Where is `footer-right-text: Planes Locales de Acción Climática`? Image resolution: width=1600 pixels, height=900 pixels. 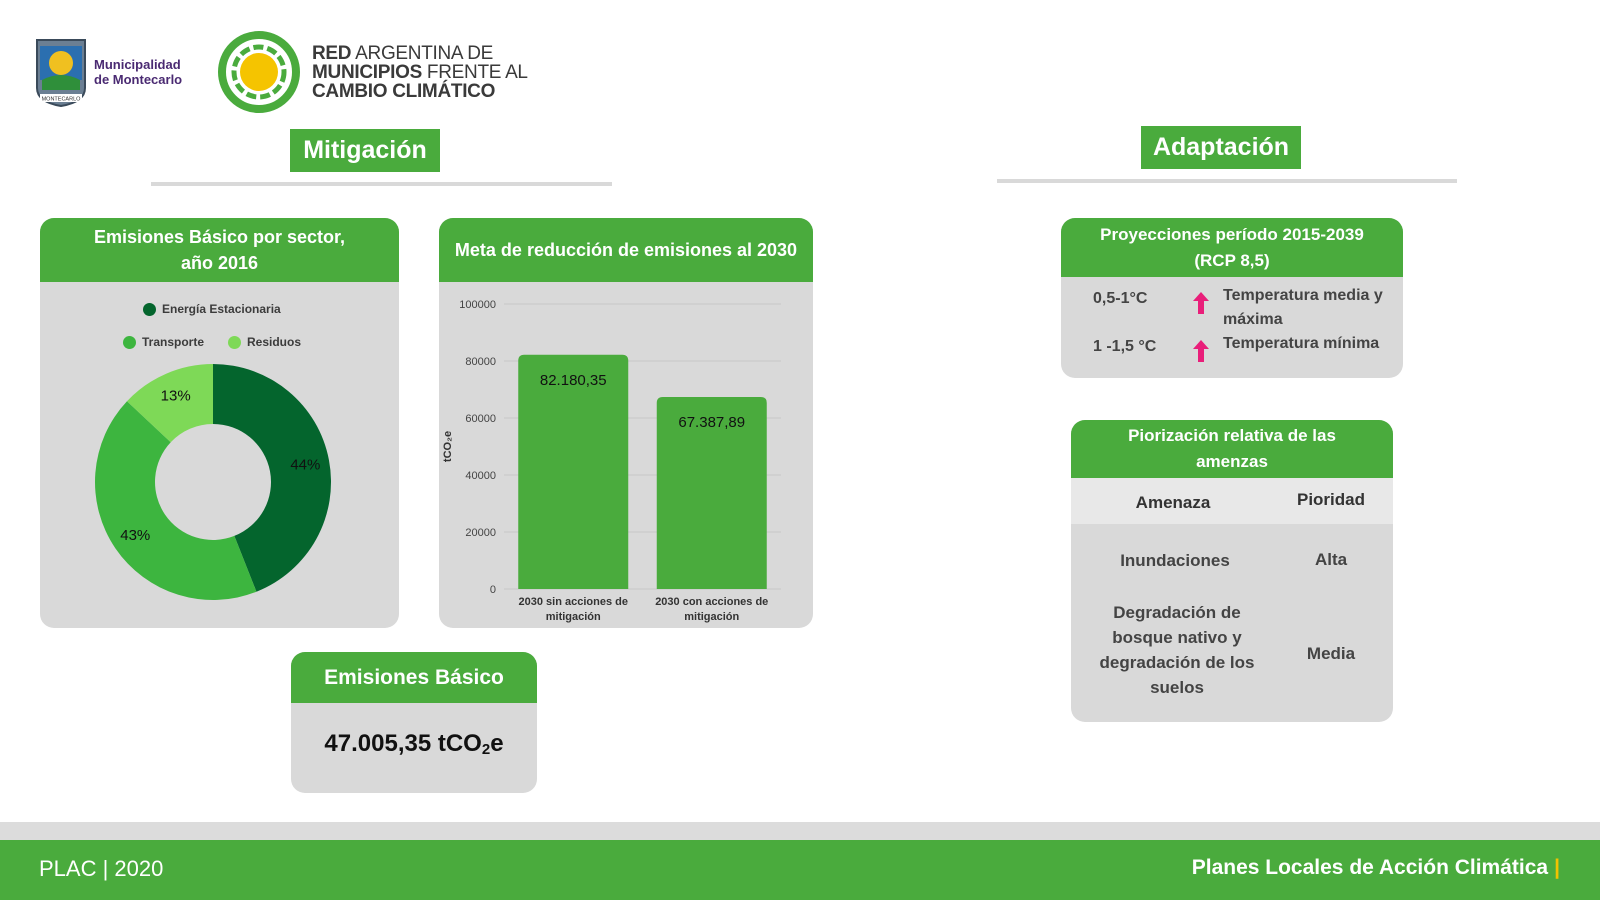 footer-right-text: Planes Locales de Acción Climática is located at coordinates (1370, 867).